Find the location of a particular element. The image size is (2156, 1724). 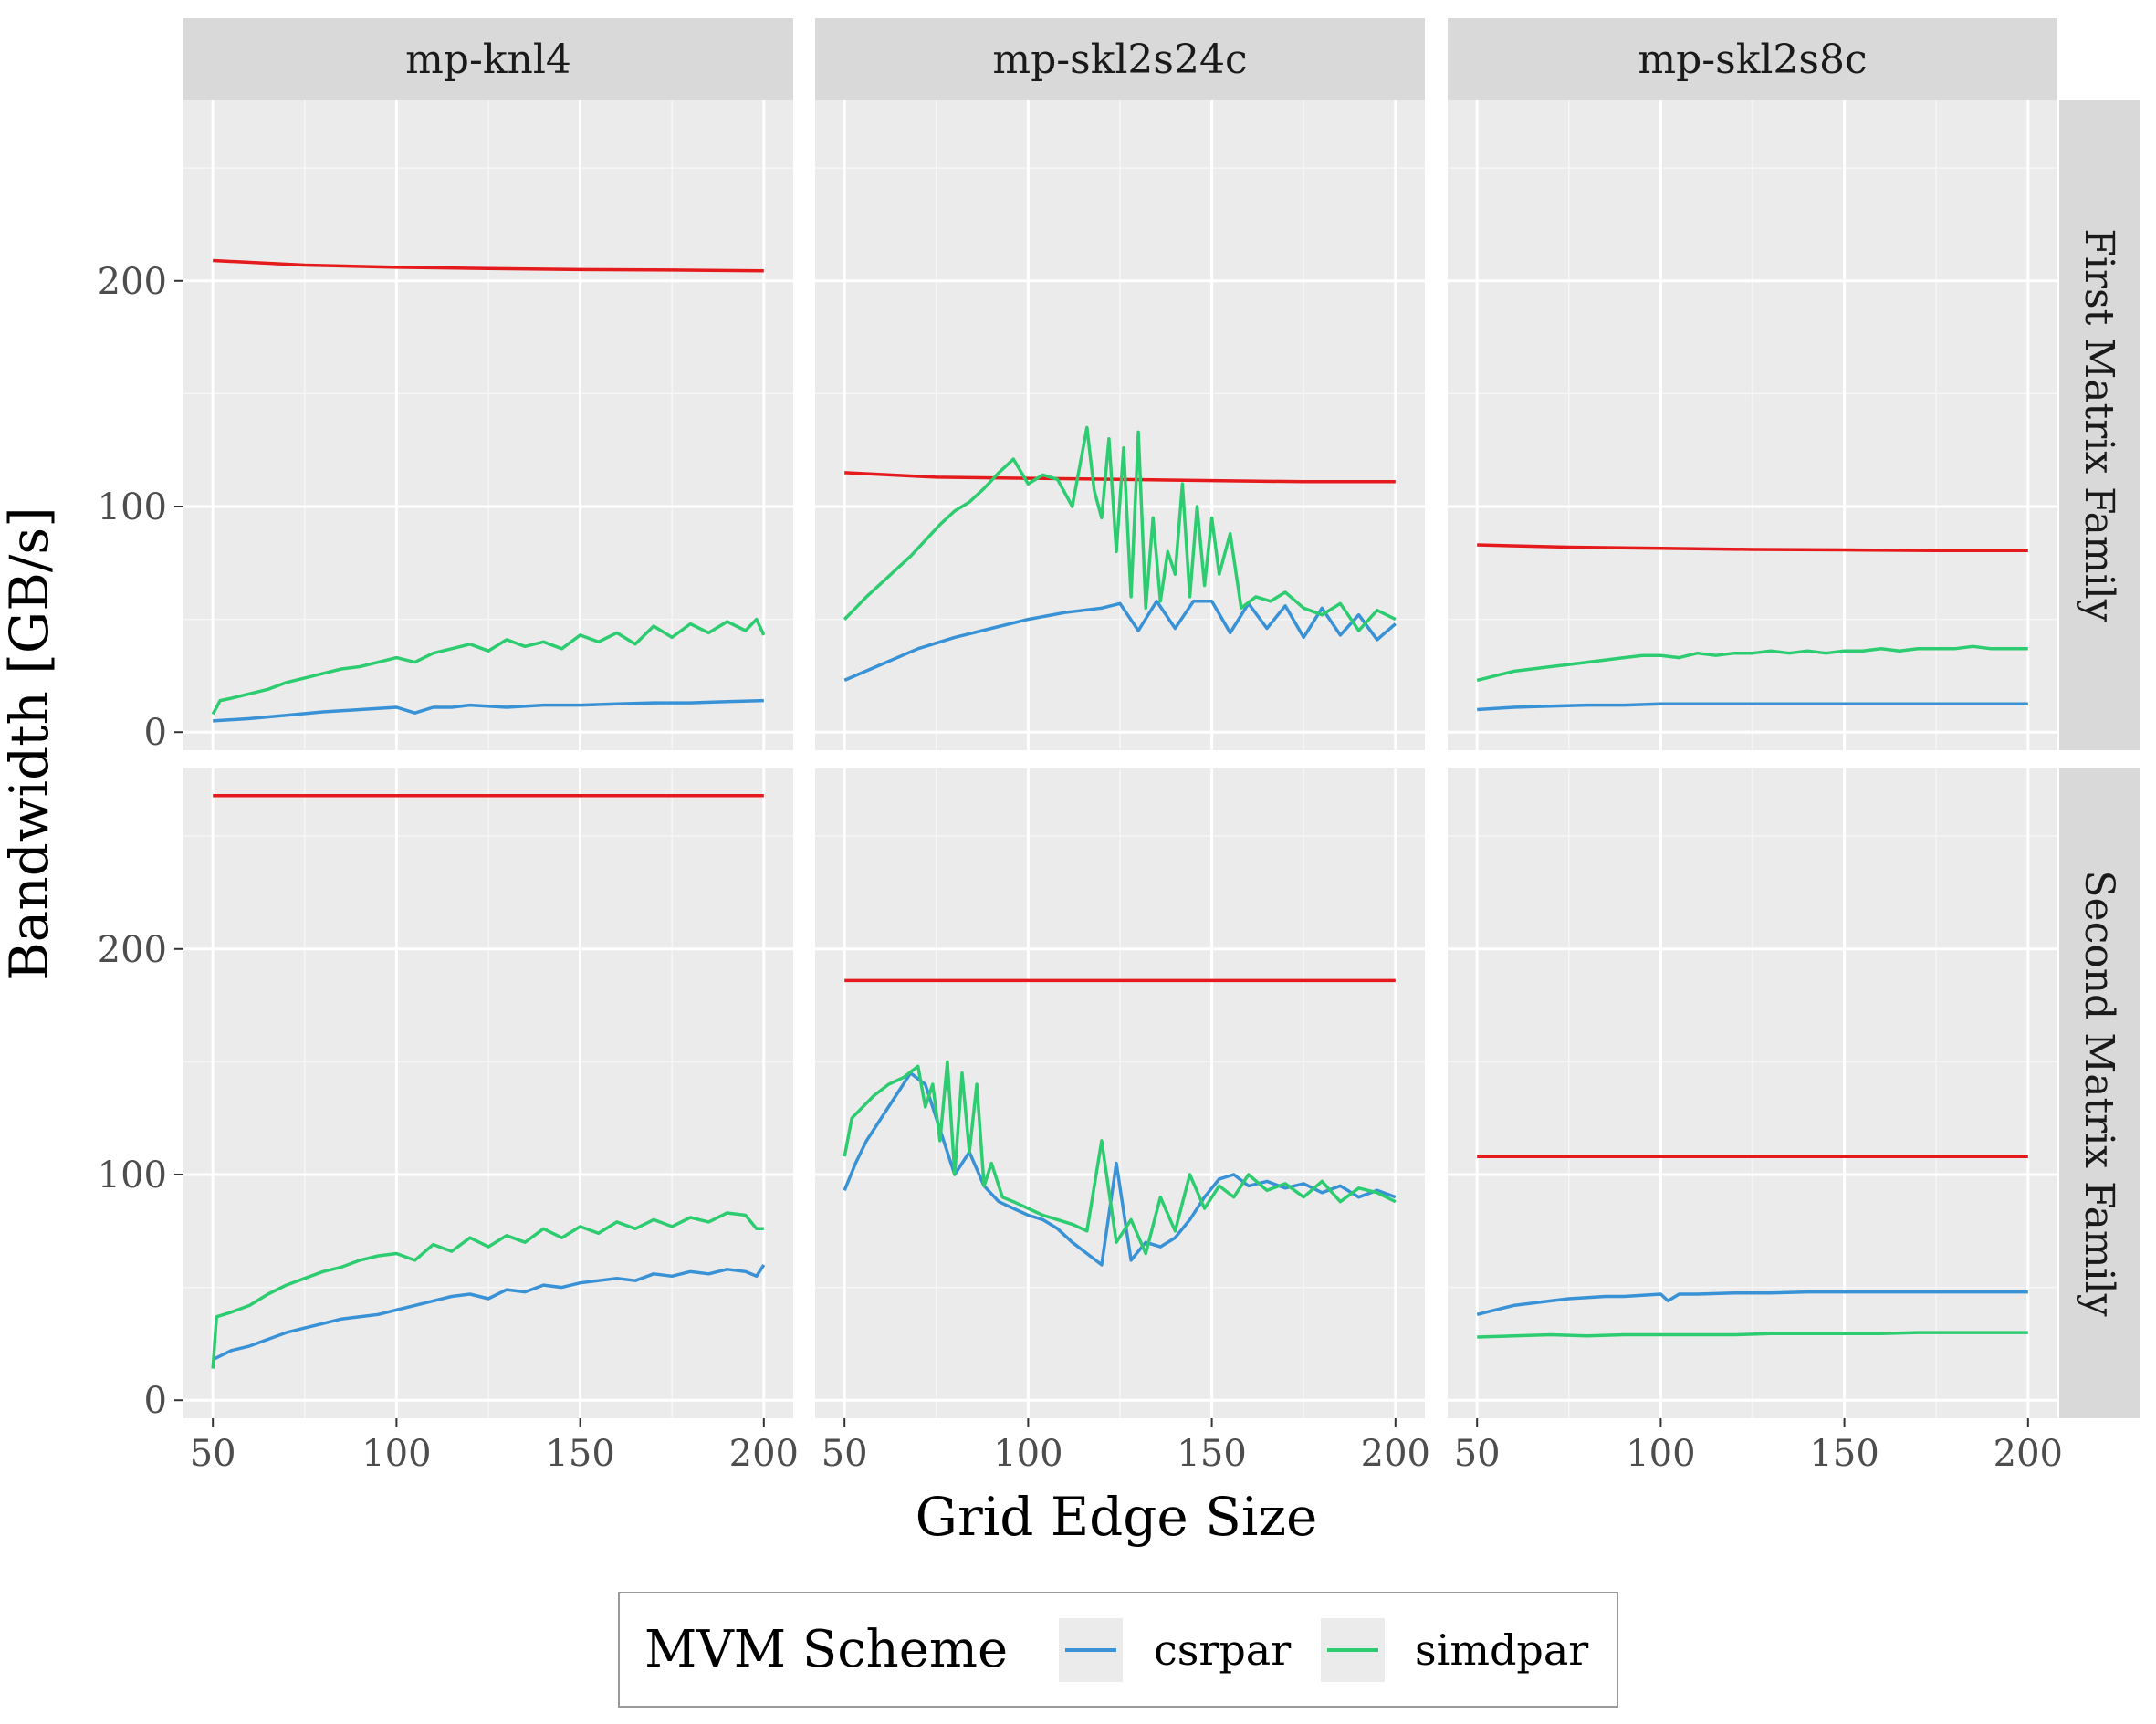

x-axis-title: Grid Edge Size is located at coordinates (1117, 1517).